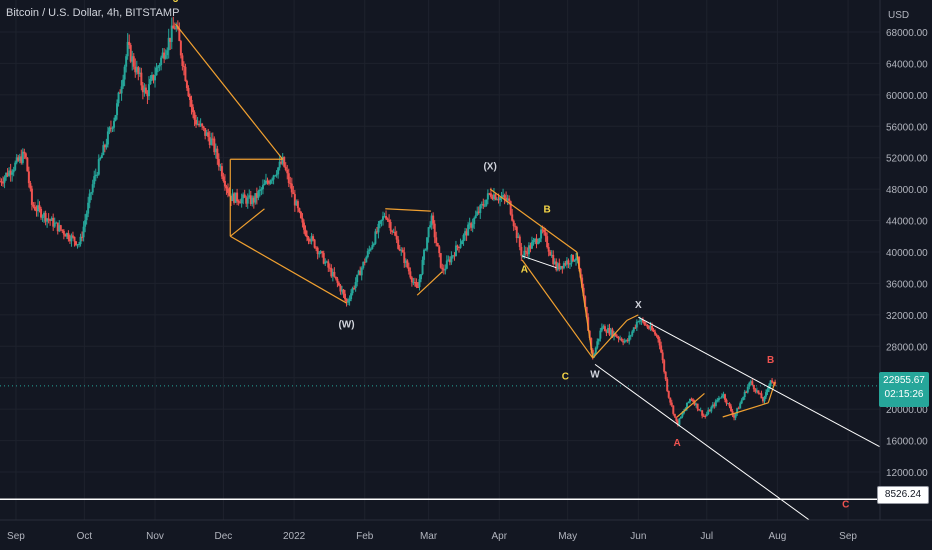 Image resolution: width=932 pixels, height=550 pixels. I want to click on price-tick-label: 40000.00, so click(907, 253).